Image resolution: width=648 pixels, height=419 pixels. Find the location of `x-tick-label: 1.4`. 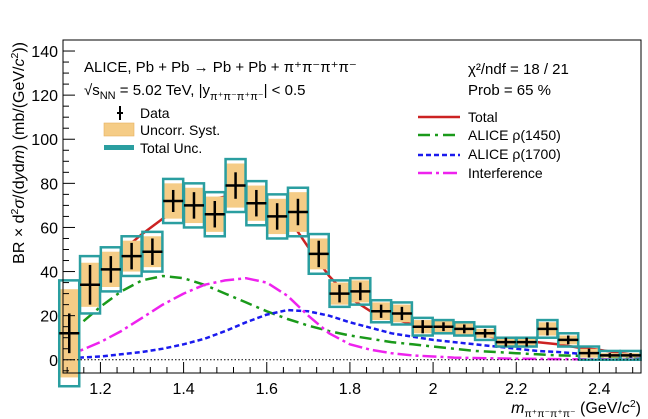

x-tick-label: 1.4 is located at coordinates (183, 389).